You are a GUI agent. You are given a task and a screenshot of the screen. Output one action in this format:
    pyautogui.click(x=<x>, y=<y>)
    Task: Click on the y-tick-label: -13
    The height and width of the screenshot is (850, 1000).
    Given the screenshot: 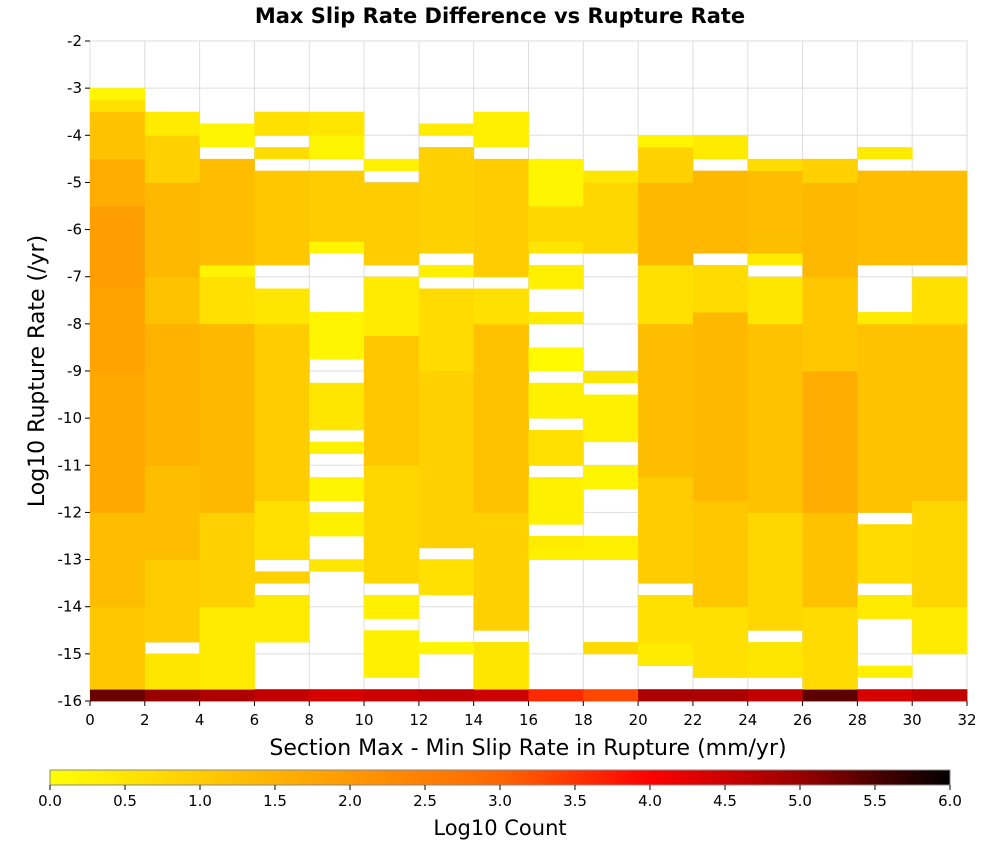 What is the action you would take?
    pyautogui.click(x=70, y=560)
    